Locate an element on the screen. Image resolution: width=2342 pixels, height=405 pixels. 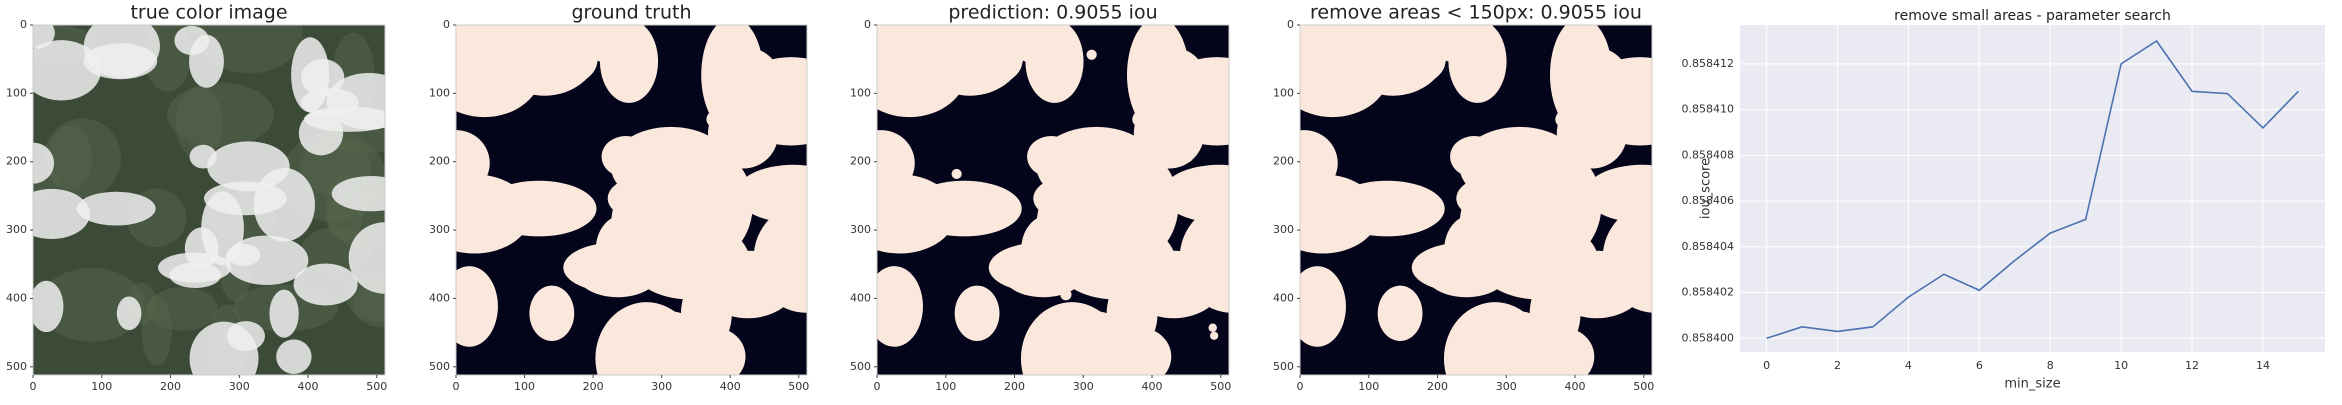
chart-title: ground truth is located at coordinates (631, 13).